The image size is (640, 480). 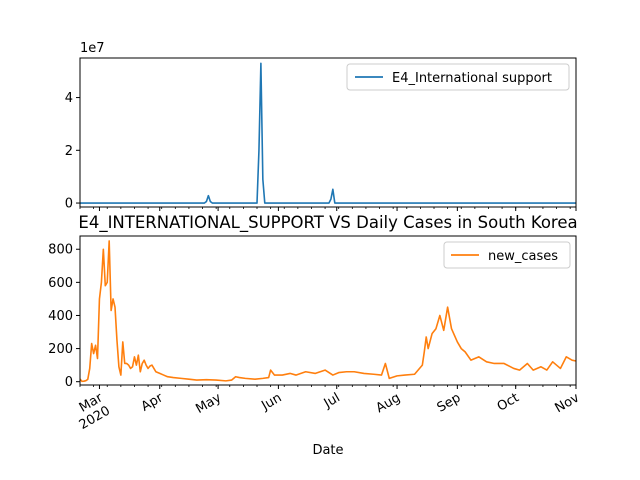 What do you see at coordinates (327, 450) in the screenshot?
I see `x-axis-label: Date` at bounding box center [327, 450].